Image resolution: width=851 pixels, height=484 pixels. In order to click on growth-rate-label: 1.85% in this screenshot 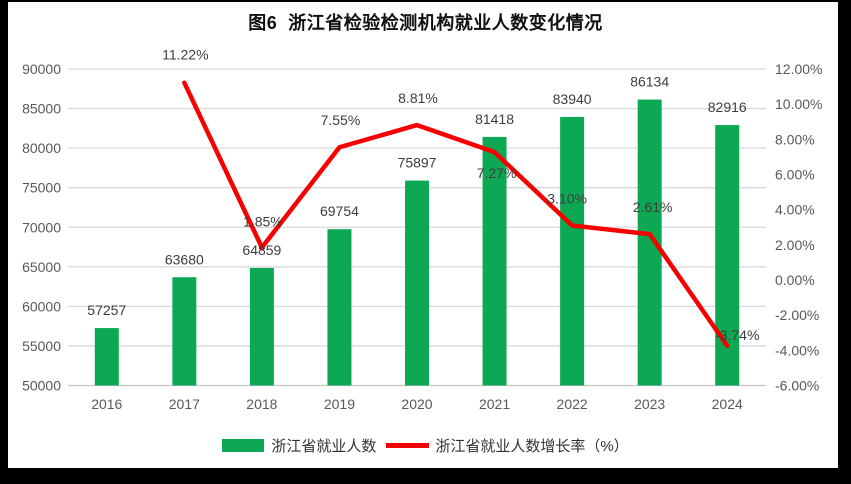, I will do `click(263, 221)`.